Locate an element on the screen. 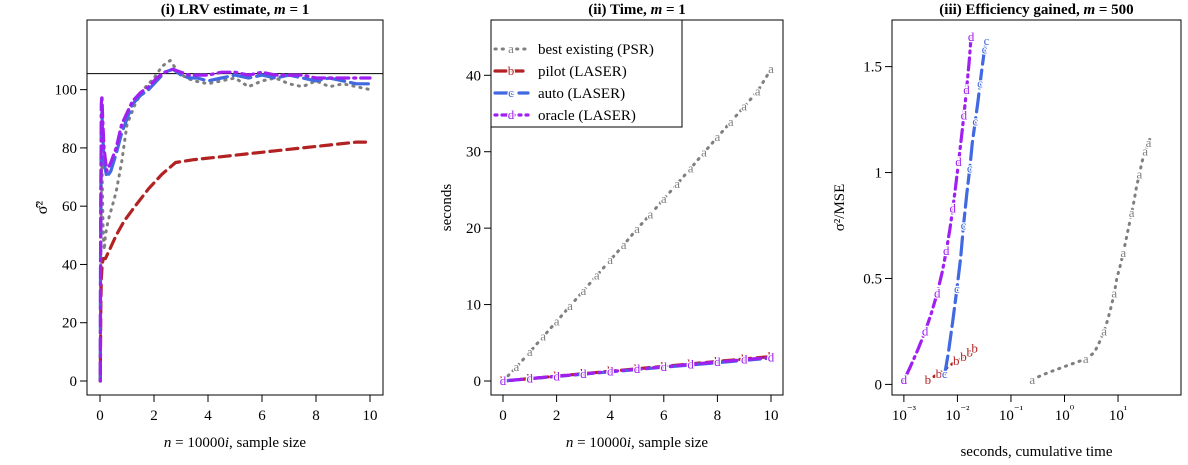 This screenshot has width=1188, height=465. xlabel-var: i is located at coordinates (227, 443).